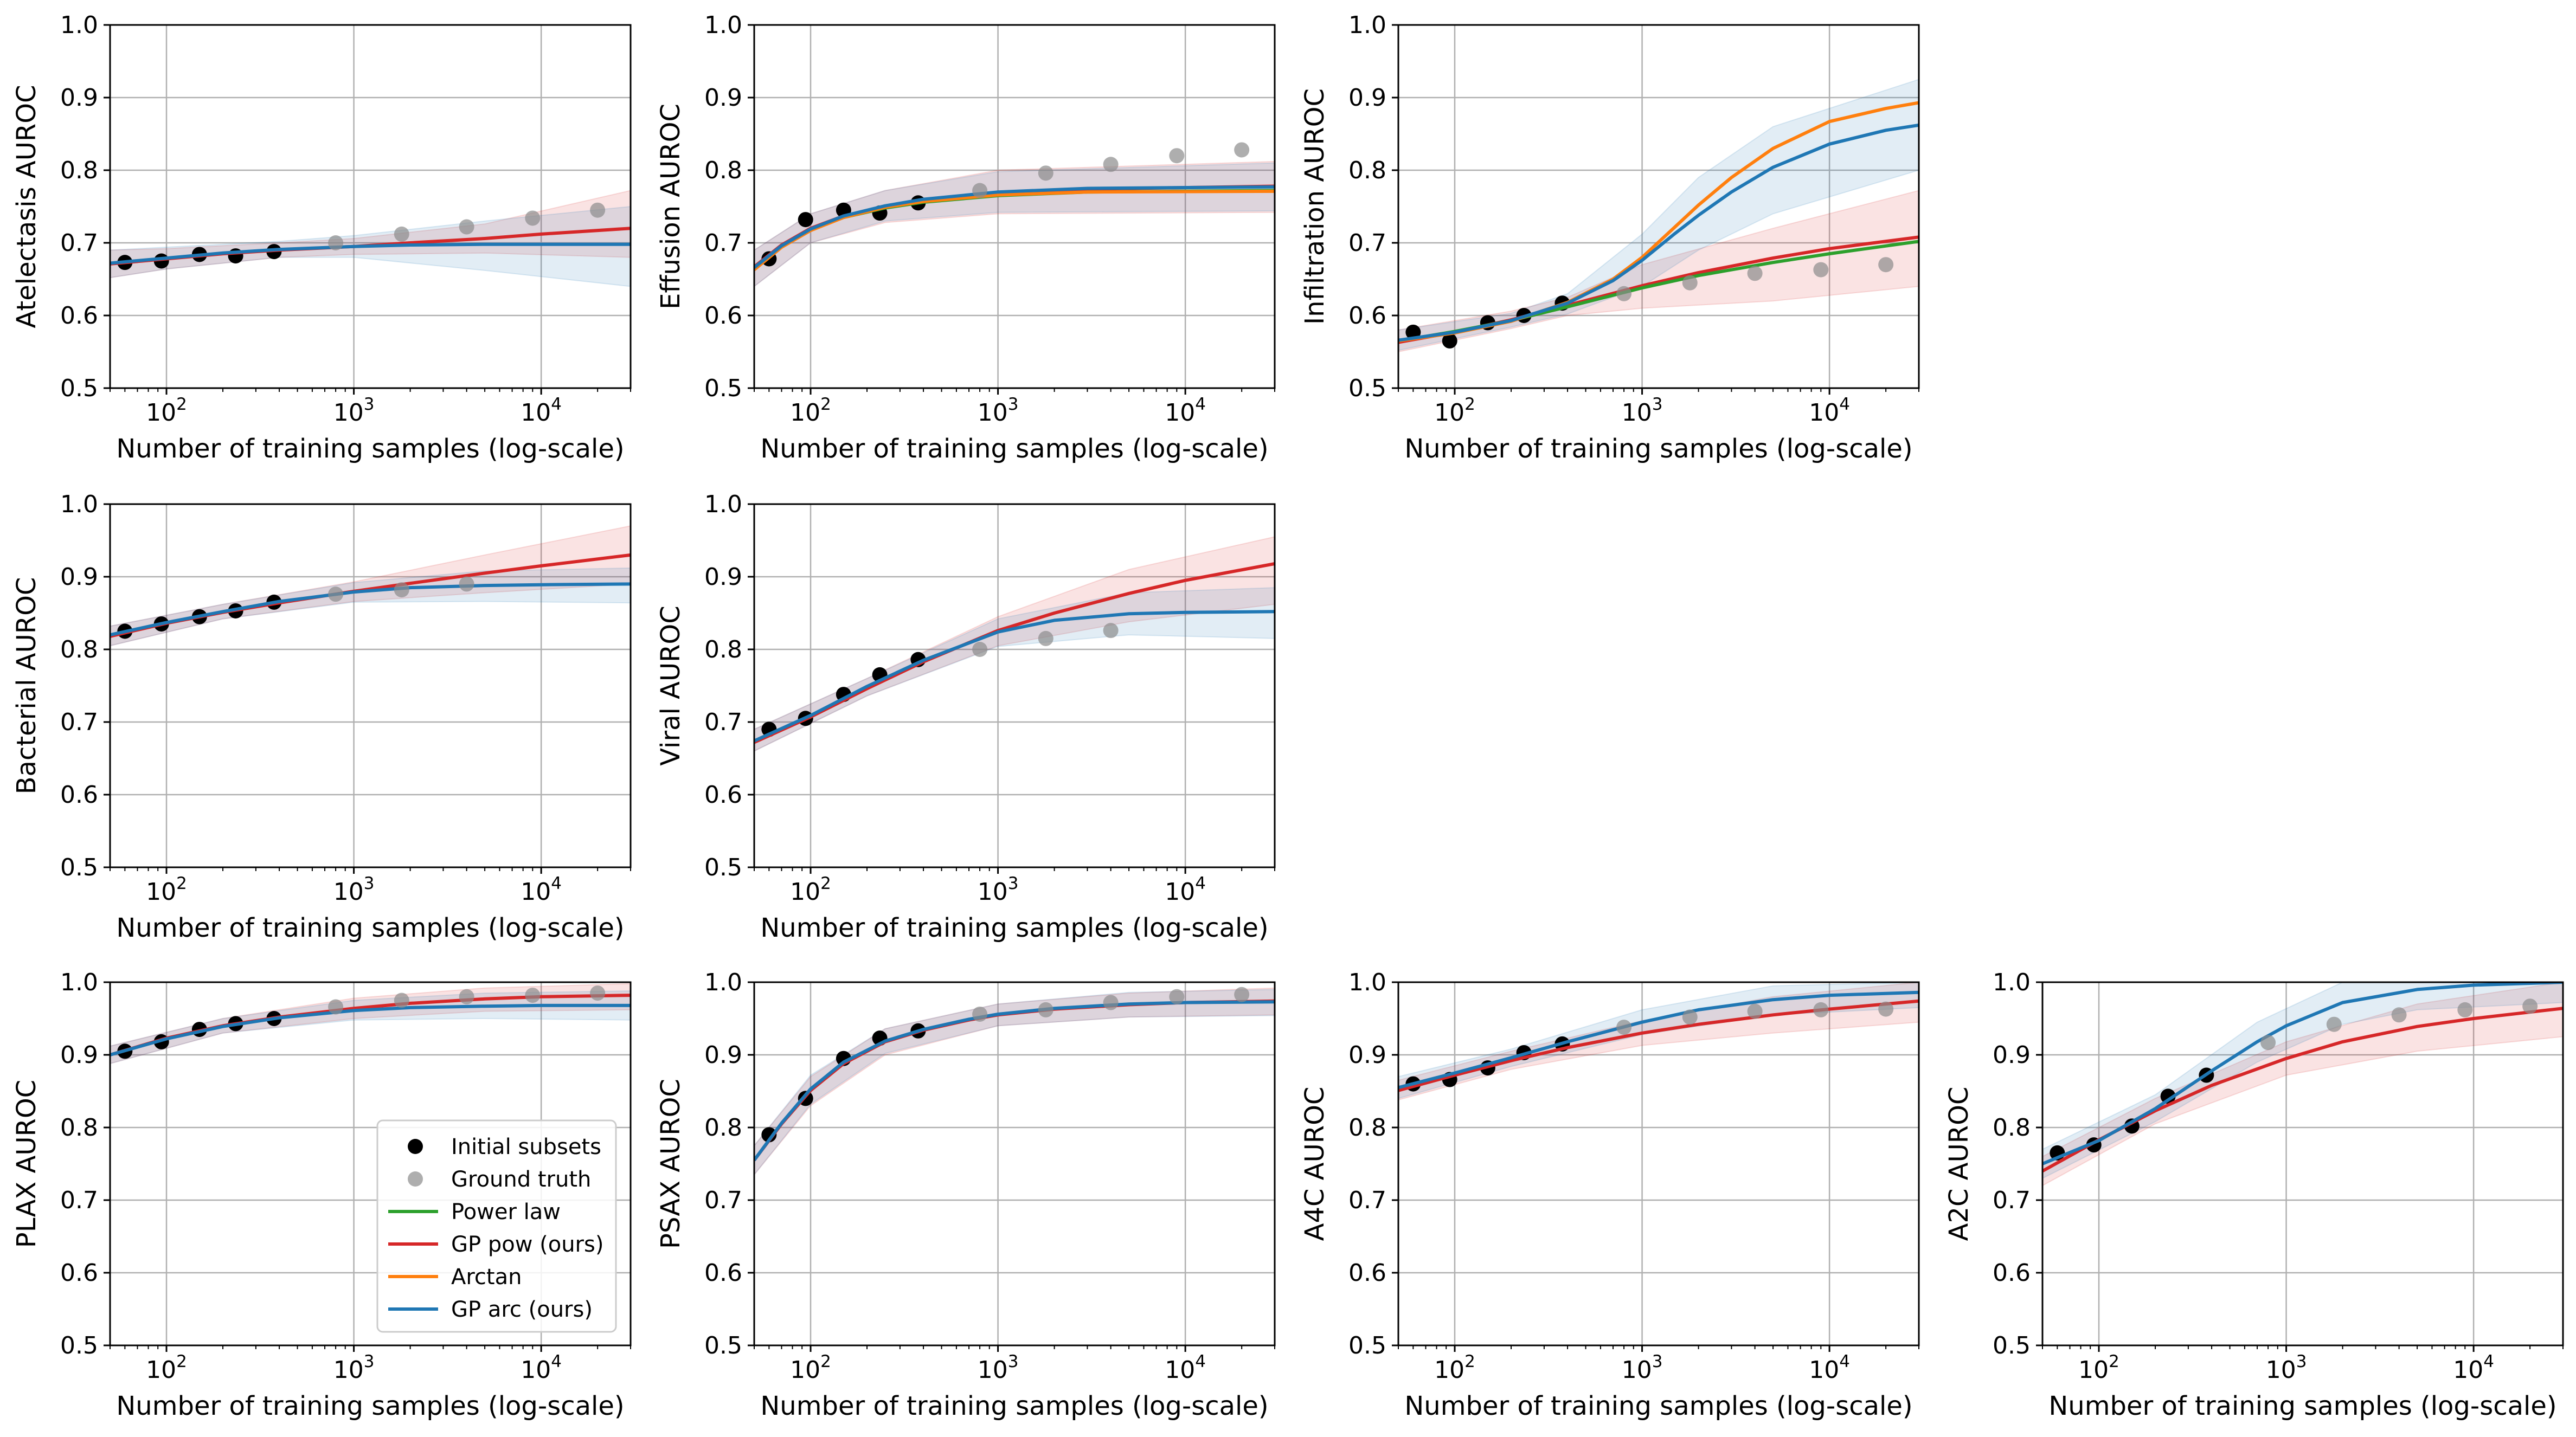 This screenshot has height=1437, width=2576. What do you see at coordinates (506, 1213) in the screenshot?
I see `legend-power-law-label: Power law` at bounding box center [506, 1213].